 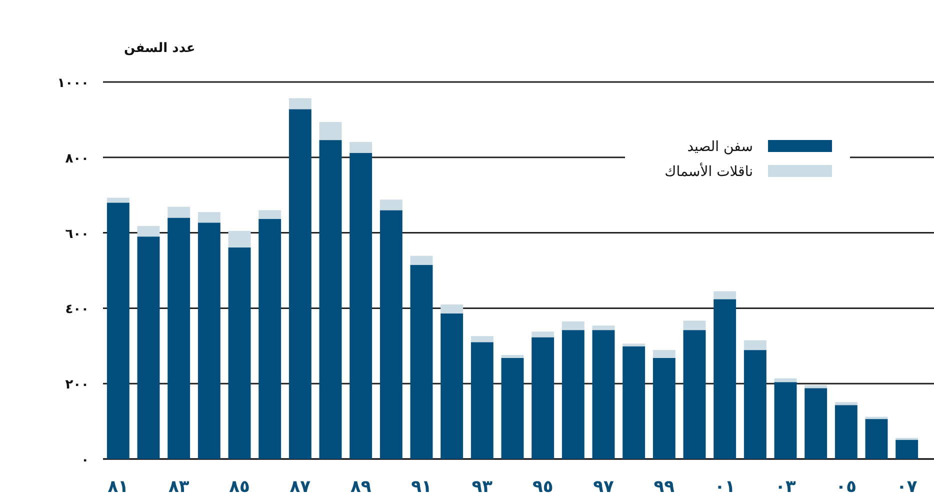 What do you see at coordinates (179, 487) in the screenshot?
I see `x-tick-label: ٨٣` at bounding box center [179, 487].